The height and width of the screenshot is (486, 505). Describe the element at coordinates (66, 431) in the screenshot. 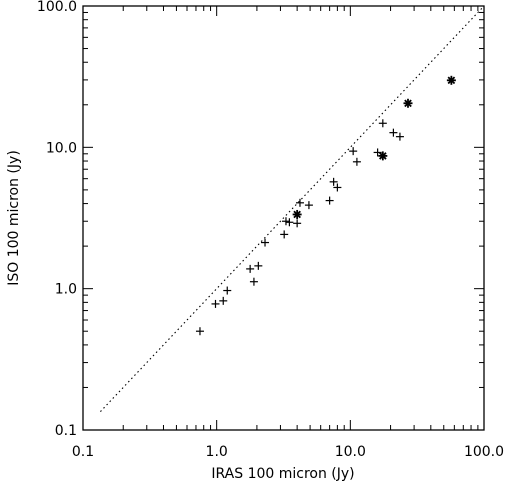

I see `y-tick-label: 0.1` at that location.